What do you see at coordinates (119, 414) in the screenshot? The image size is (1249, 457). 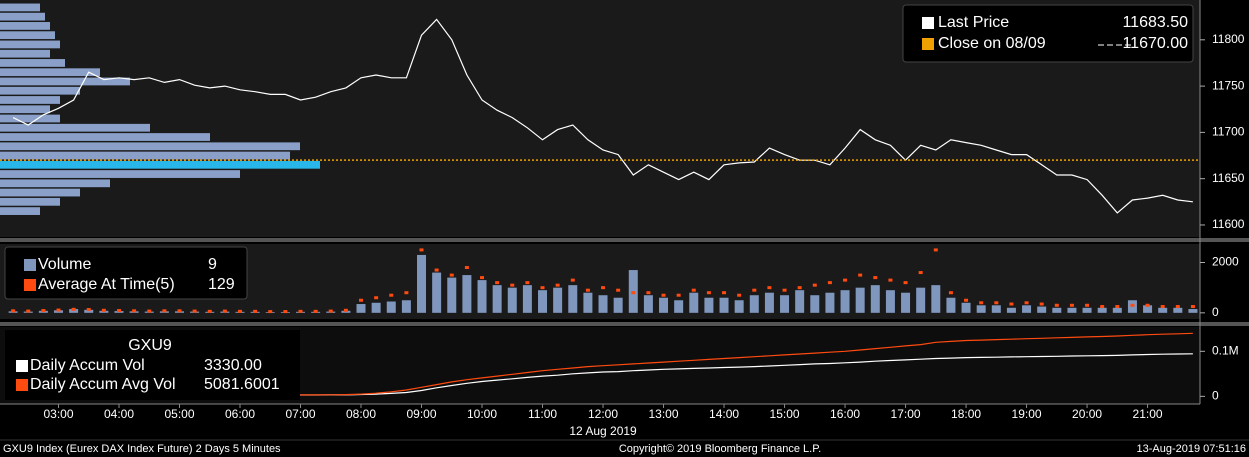 I see `x-tick-label: 04:00` at bounding box center [119, 414].